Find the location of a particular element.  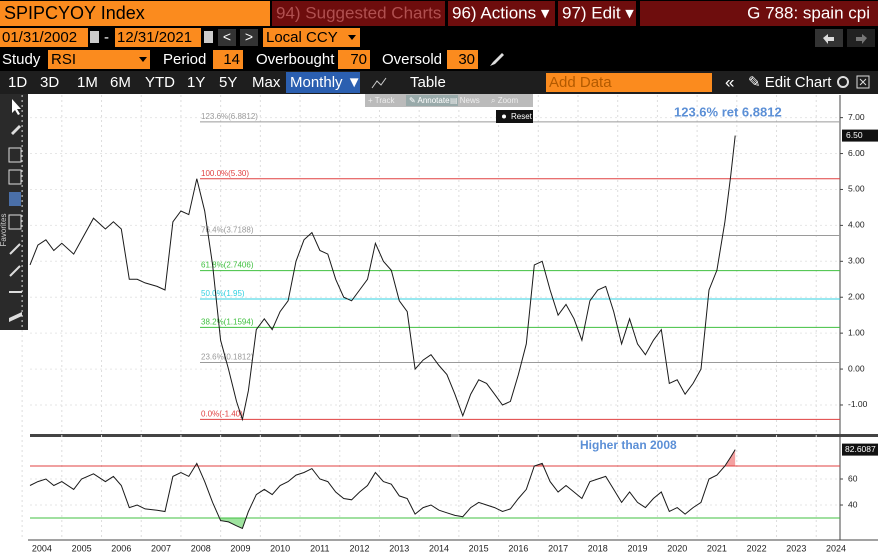

period: 14 is located at coordinates (231, 59).